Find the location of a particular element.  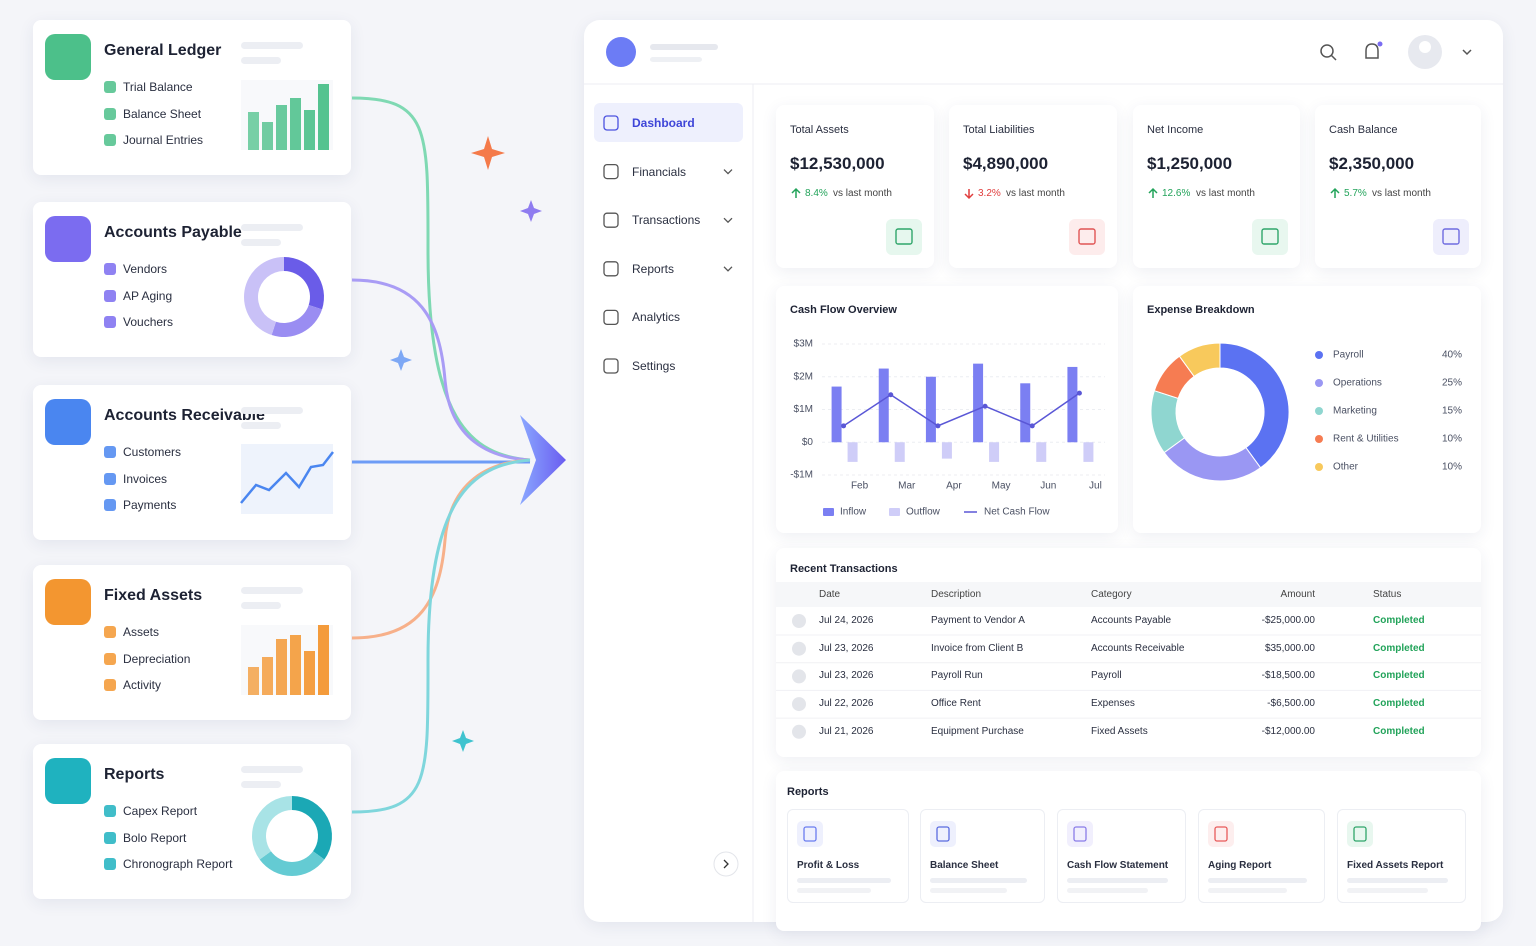

kpi-value: $1,250,000 is located at coordinates (1190, 163).